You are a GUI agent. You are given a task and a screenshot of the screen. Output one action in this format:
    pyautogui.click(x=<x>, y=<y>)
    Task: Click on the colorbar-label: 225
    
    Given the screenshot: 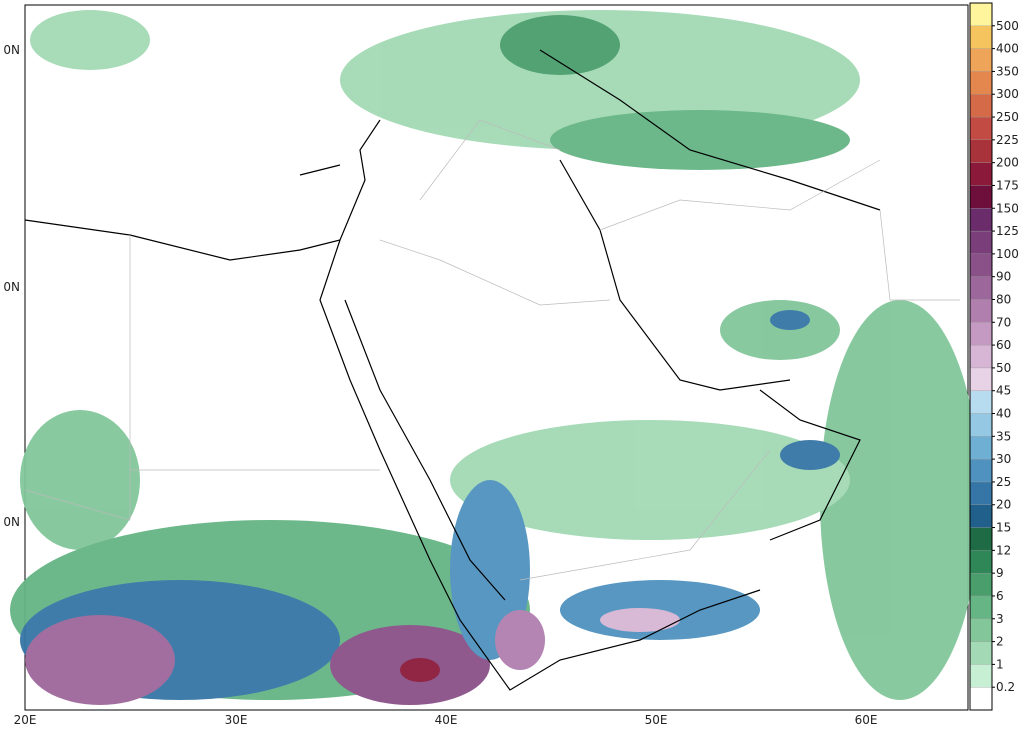 What is the action you would take?
    pyautogui.click(x=1007, y=140)
    